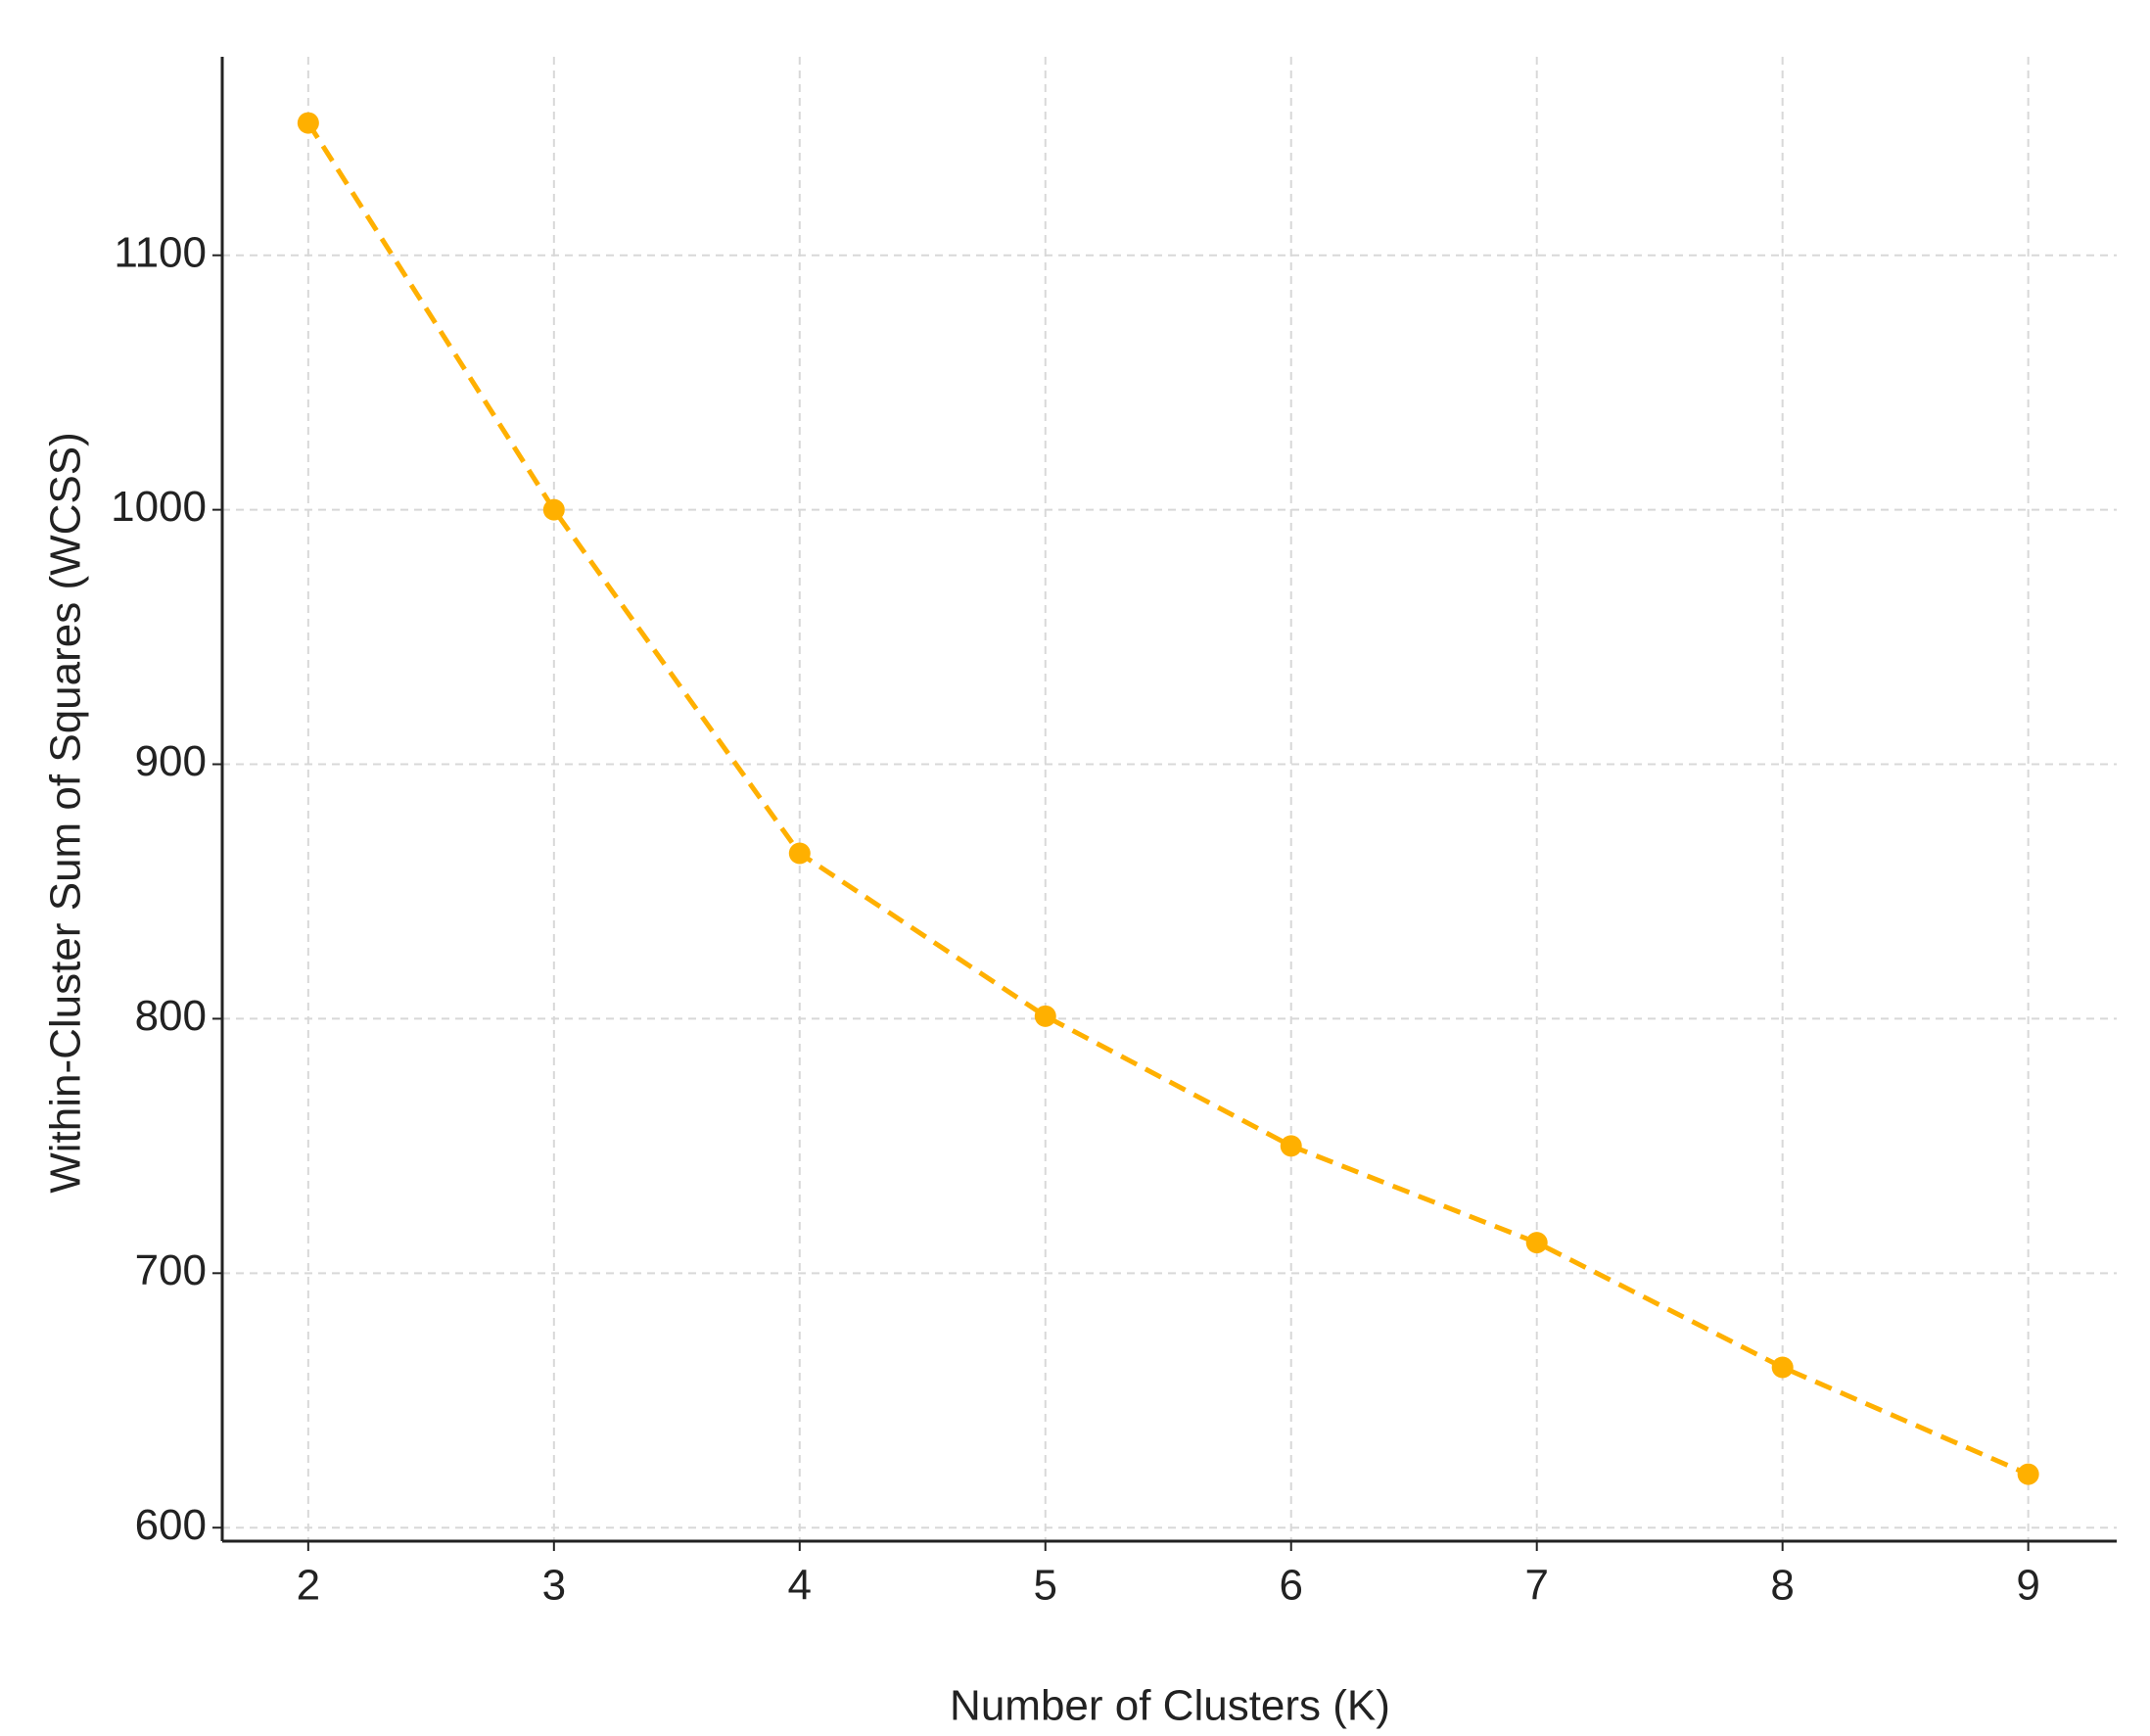 This screenshot has width=2150, height=1736. What do you see at coordinates (2028, 1586) in the screenshot?
I see `x-tick-label: 9` at bounding box center [2028, 1586].